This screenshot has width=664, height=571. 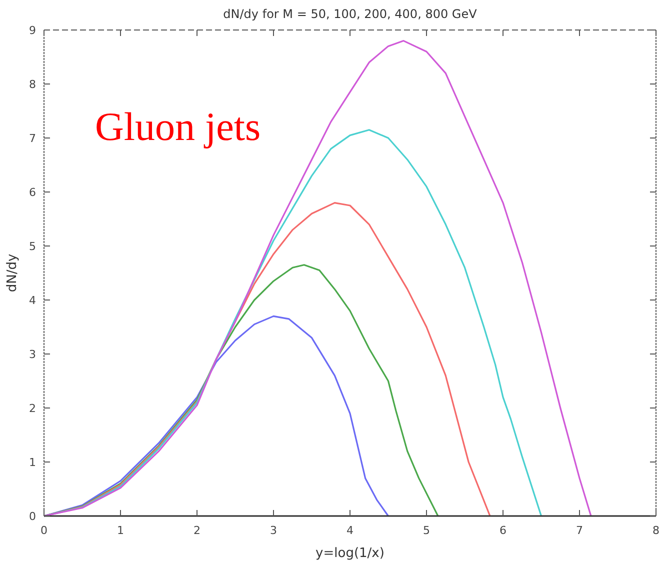 What do you see at coordinates (32, 300) in the screenshot?
I see `y-tick-label: 4` at bounding box center [32, 300].